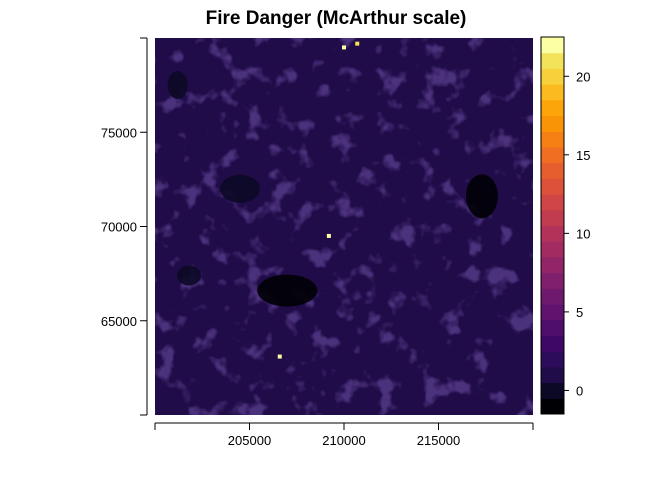 The image size is (672, 480). I want to click on colorbar-legend: 0 5 10 15 20, so click(565, 225).